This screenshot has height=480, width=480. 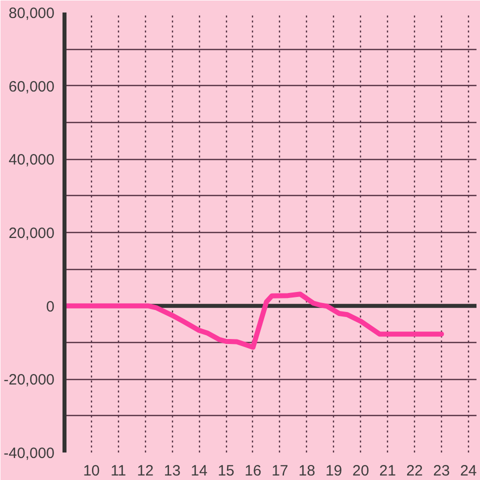 I want to click on x-tick-label: 15, so click(x=226, y=471).